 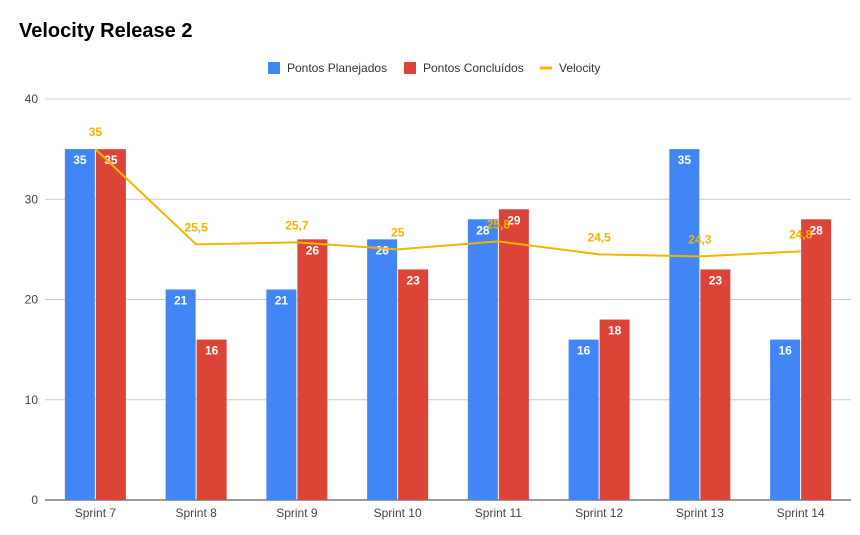 What do you see at coordinates (700, 239) in the screenshot?
I see `velocity-value-label: 24,3` at bounding box center [700, 239].